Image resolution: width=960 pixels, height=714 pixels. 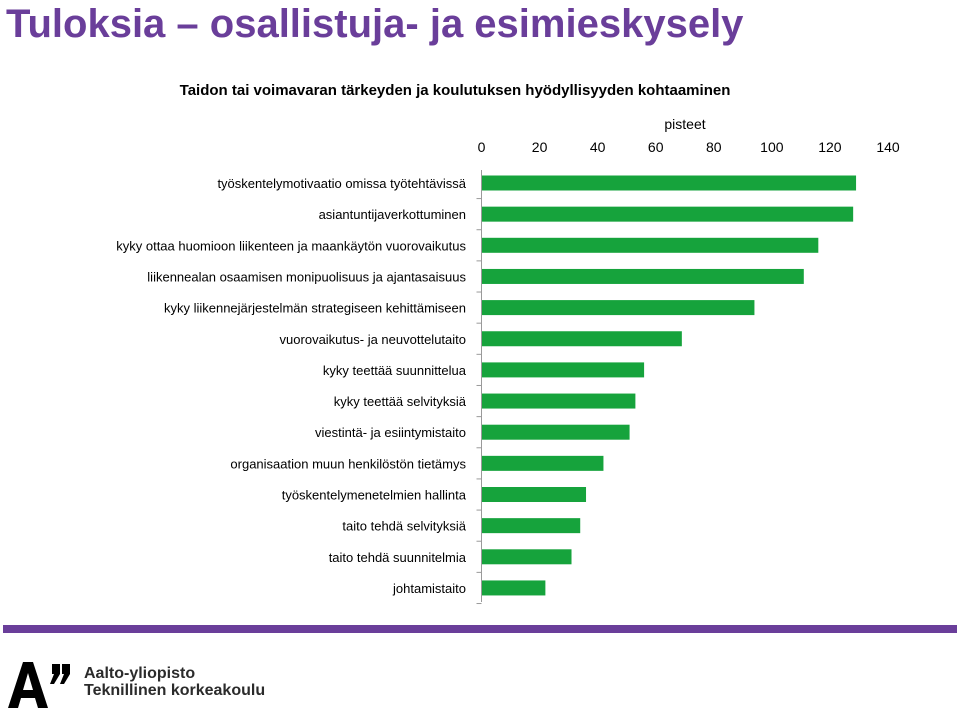 I want to click on category-label: viestintä- ja esiintymistaito, so click(x=390, y=432).